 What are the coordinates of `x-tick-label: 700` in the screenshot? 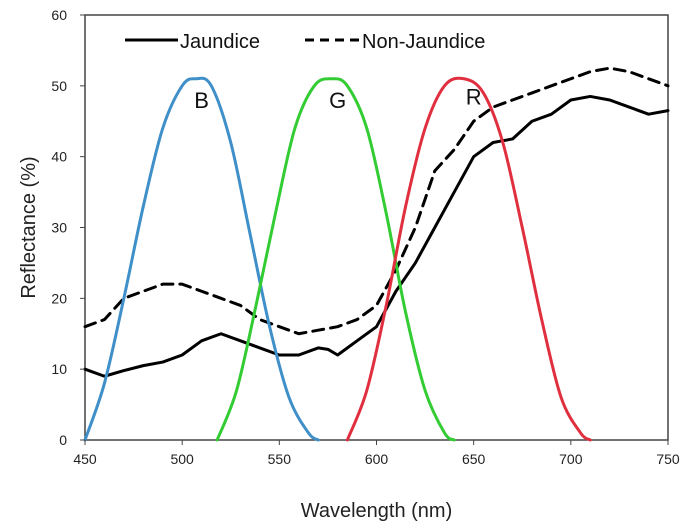 It's located at (571, 459).